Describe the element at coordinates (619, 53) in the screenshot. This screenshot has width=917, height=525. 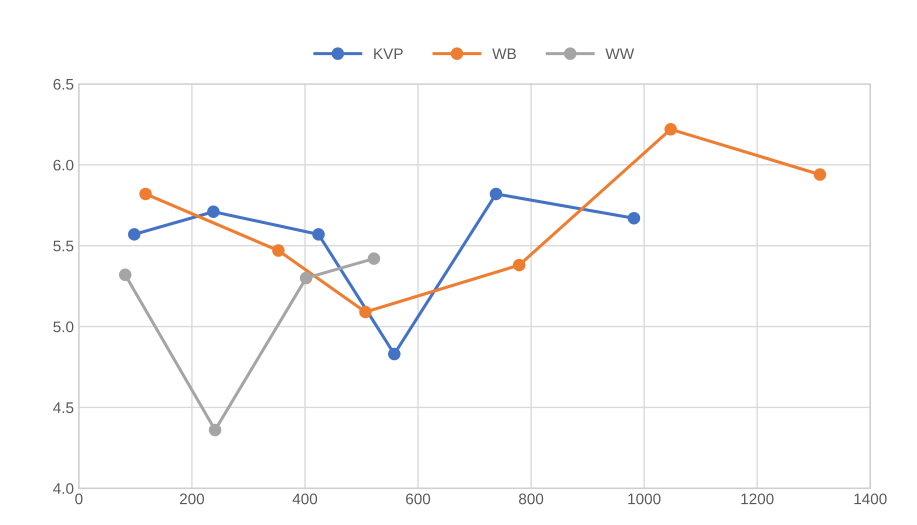
I see `legend-label: WW` at that location.